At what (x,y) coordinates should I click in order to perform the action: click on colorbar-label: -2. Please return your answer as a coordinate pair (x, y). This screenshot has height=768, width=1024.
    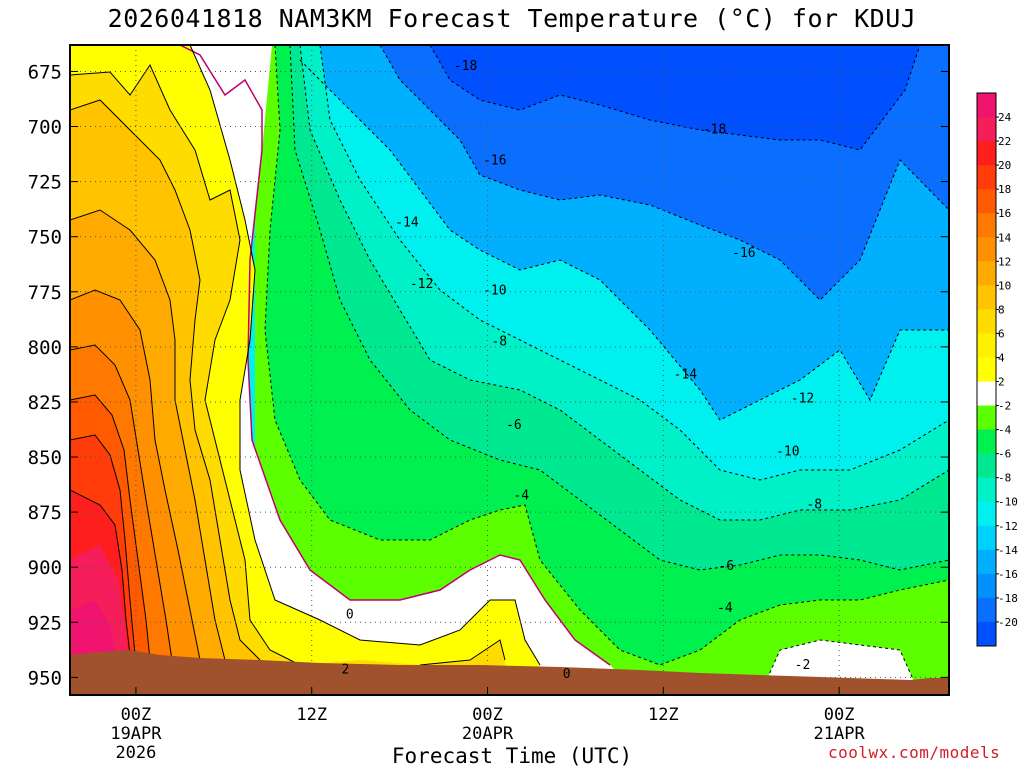
    Looking at the image, I should click on (1004, 406).